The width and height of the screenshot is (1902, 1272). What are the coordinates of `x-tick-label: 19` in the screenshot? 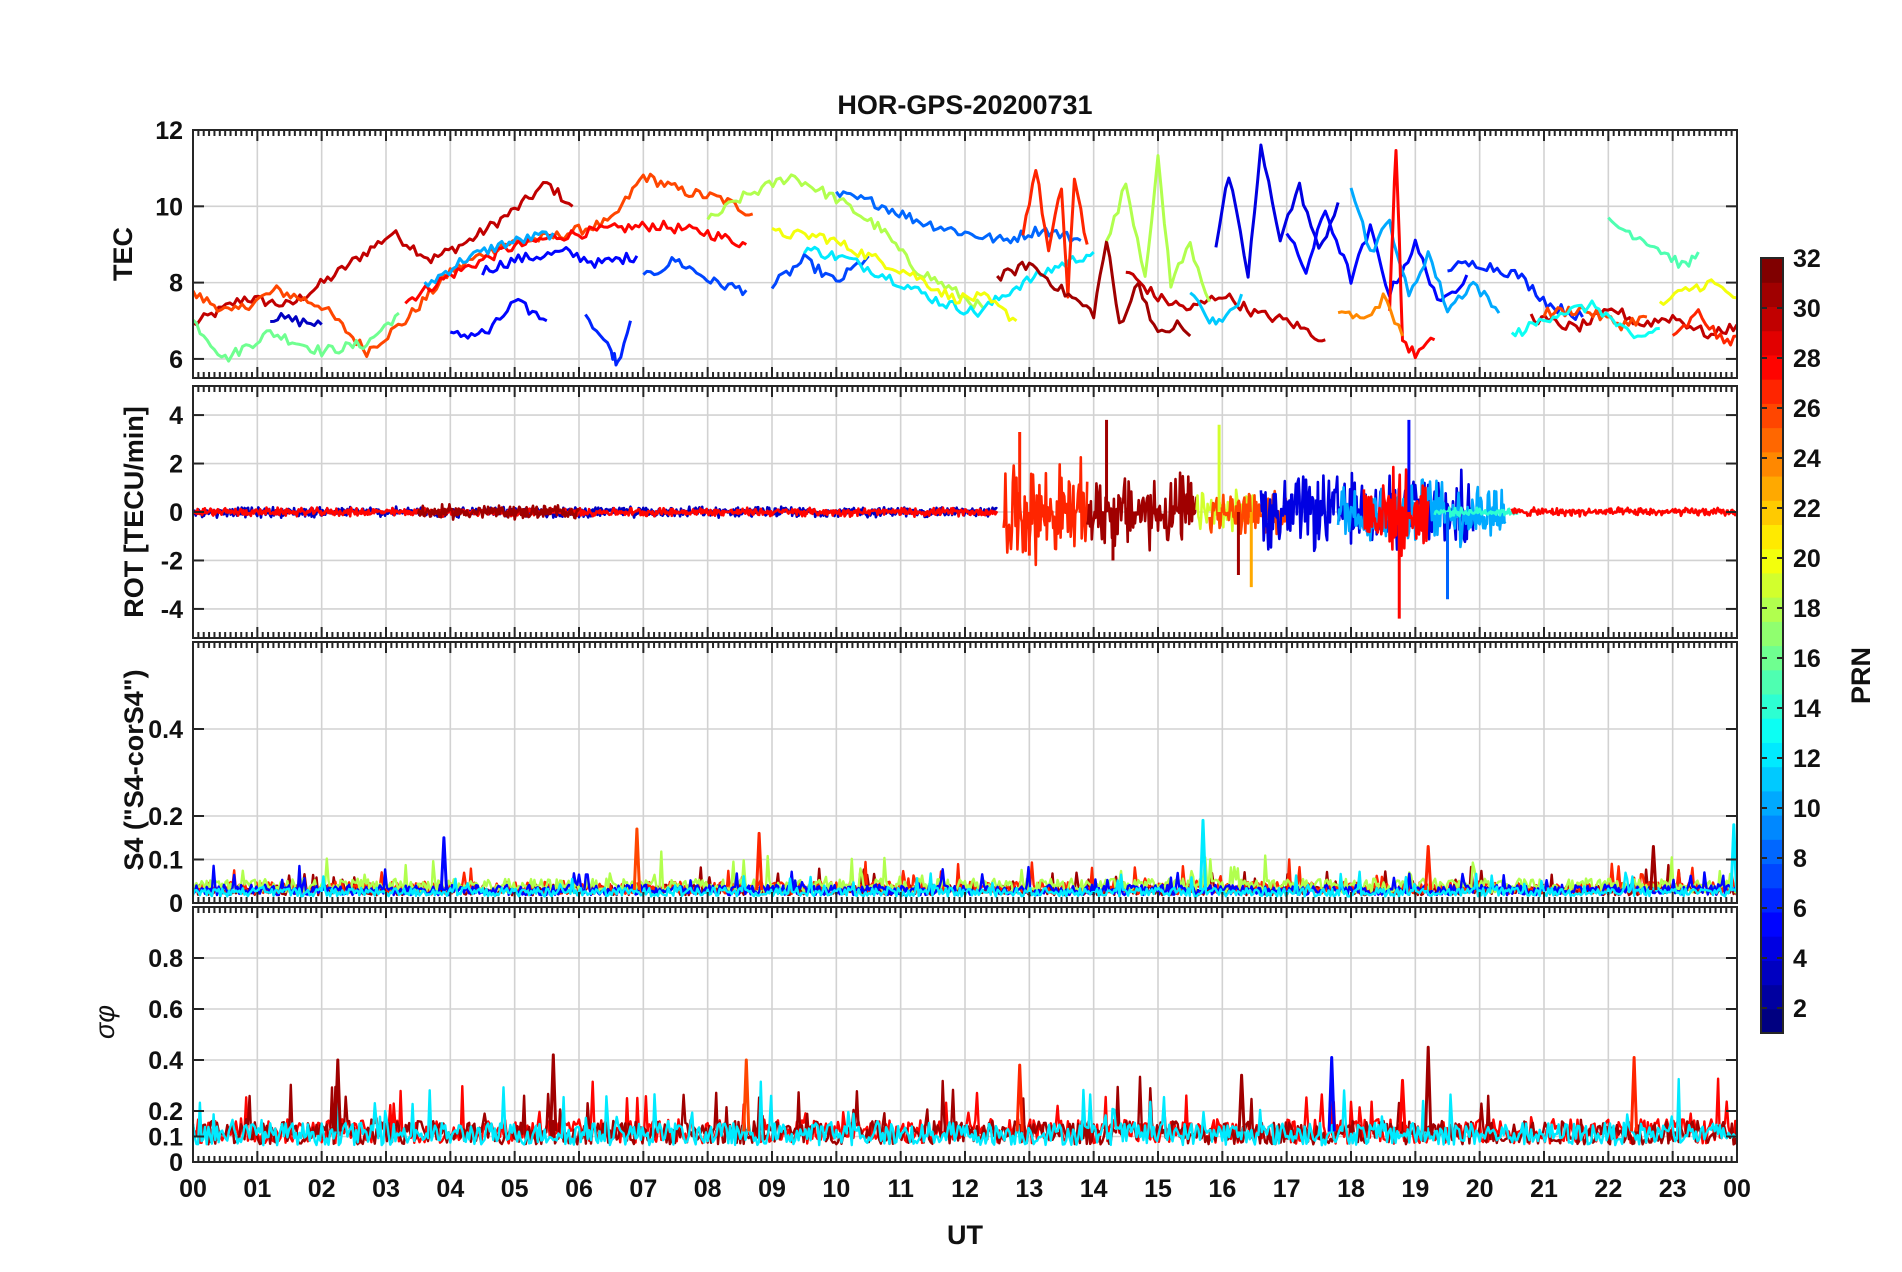 It's located at (1415, 1189).